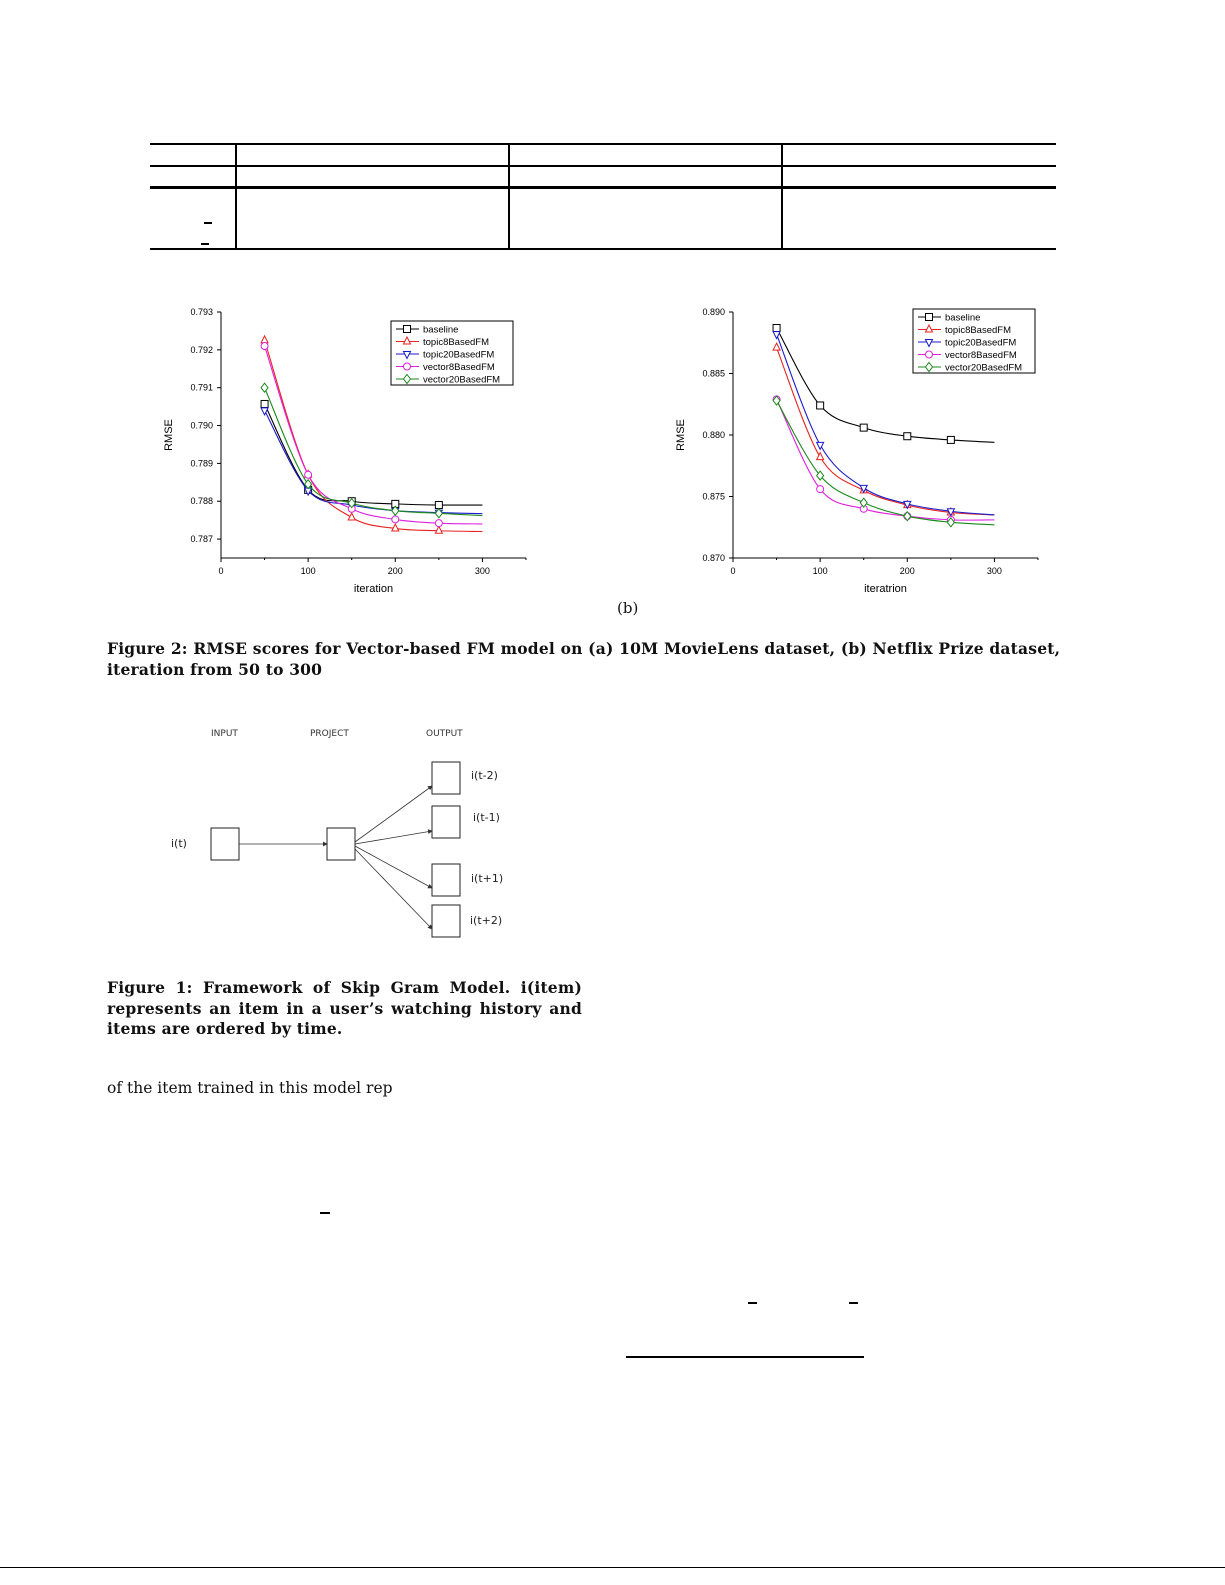 The height and width of the screenshot is (1585, 1225). I want to click on y-tick-label: 0.788, so click(201, 501).